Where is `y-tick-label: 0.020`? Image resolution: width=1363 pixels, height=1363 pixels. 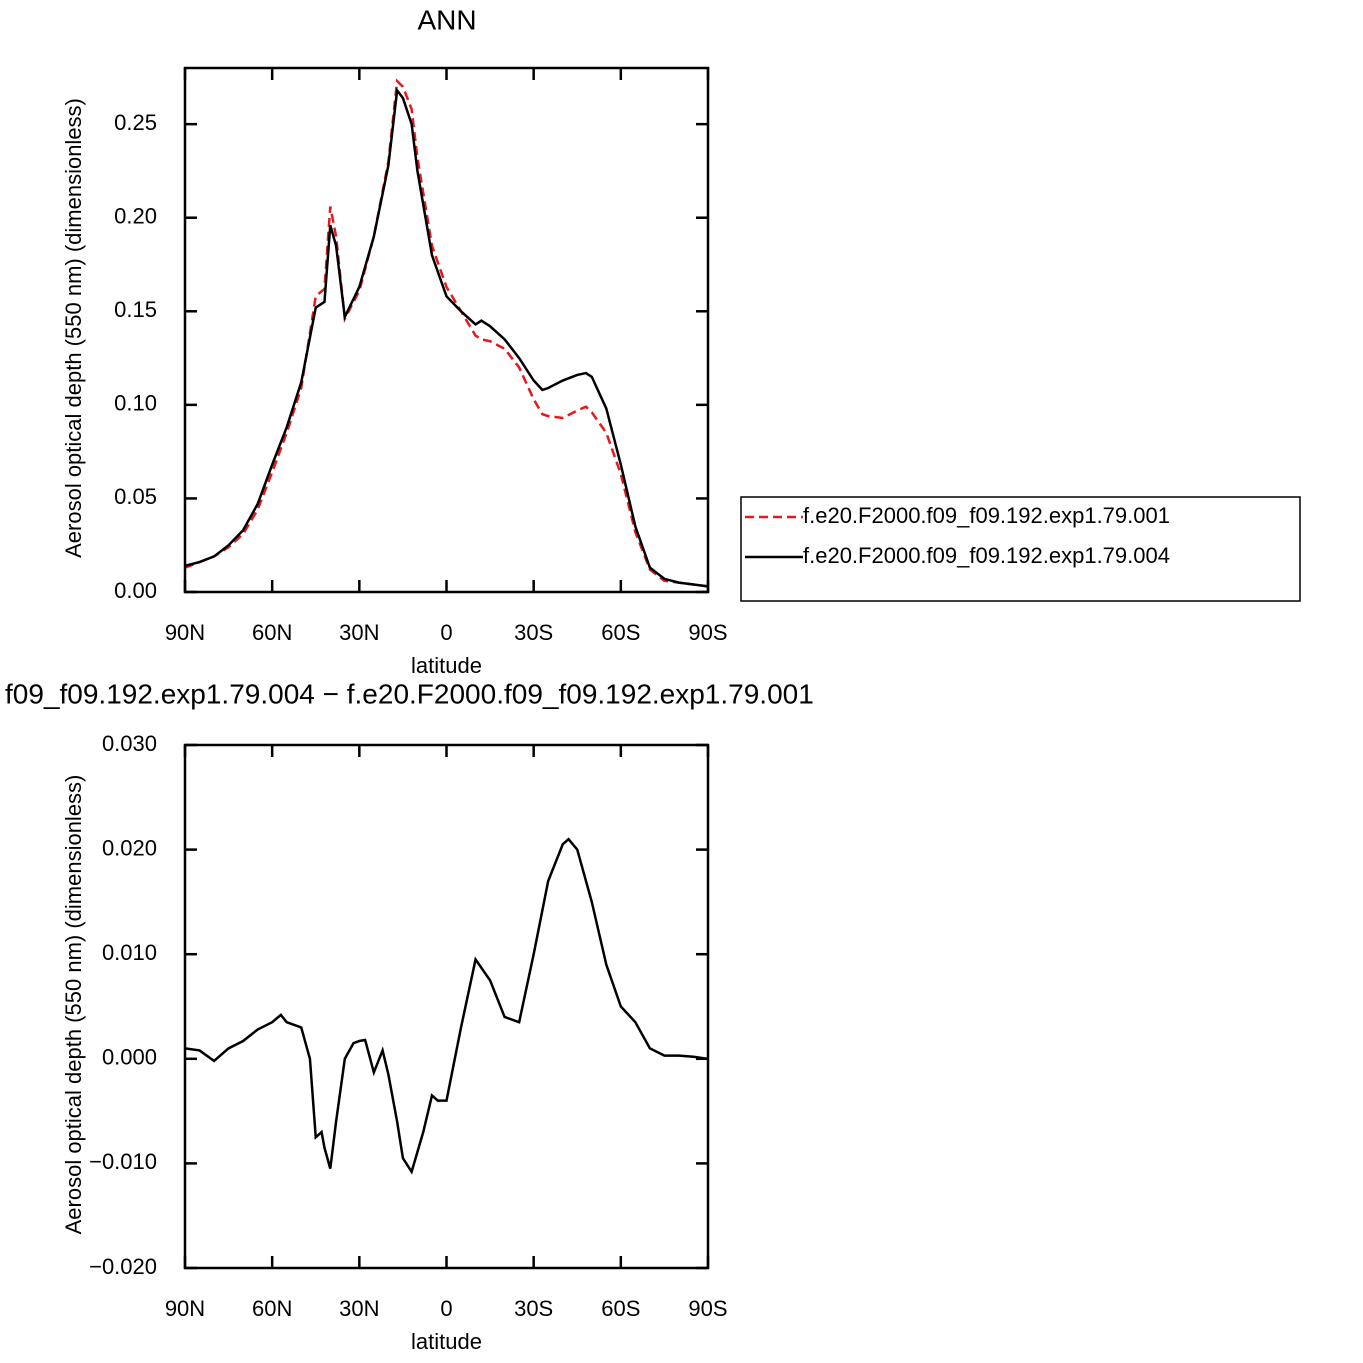 y-tick-label: 0.020 is located at coordinates (129, 847).